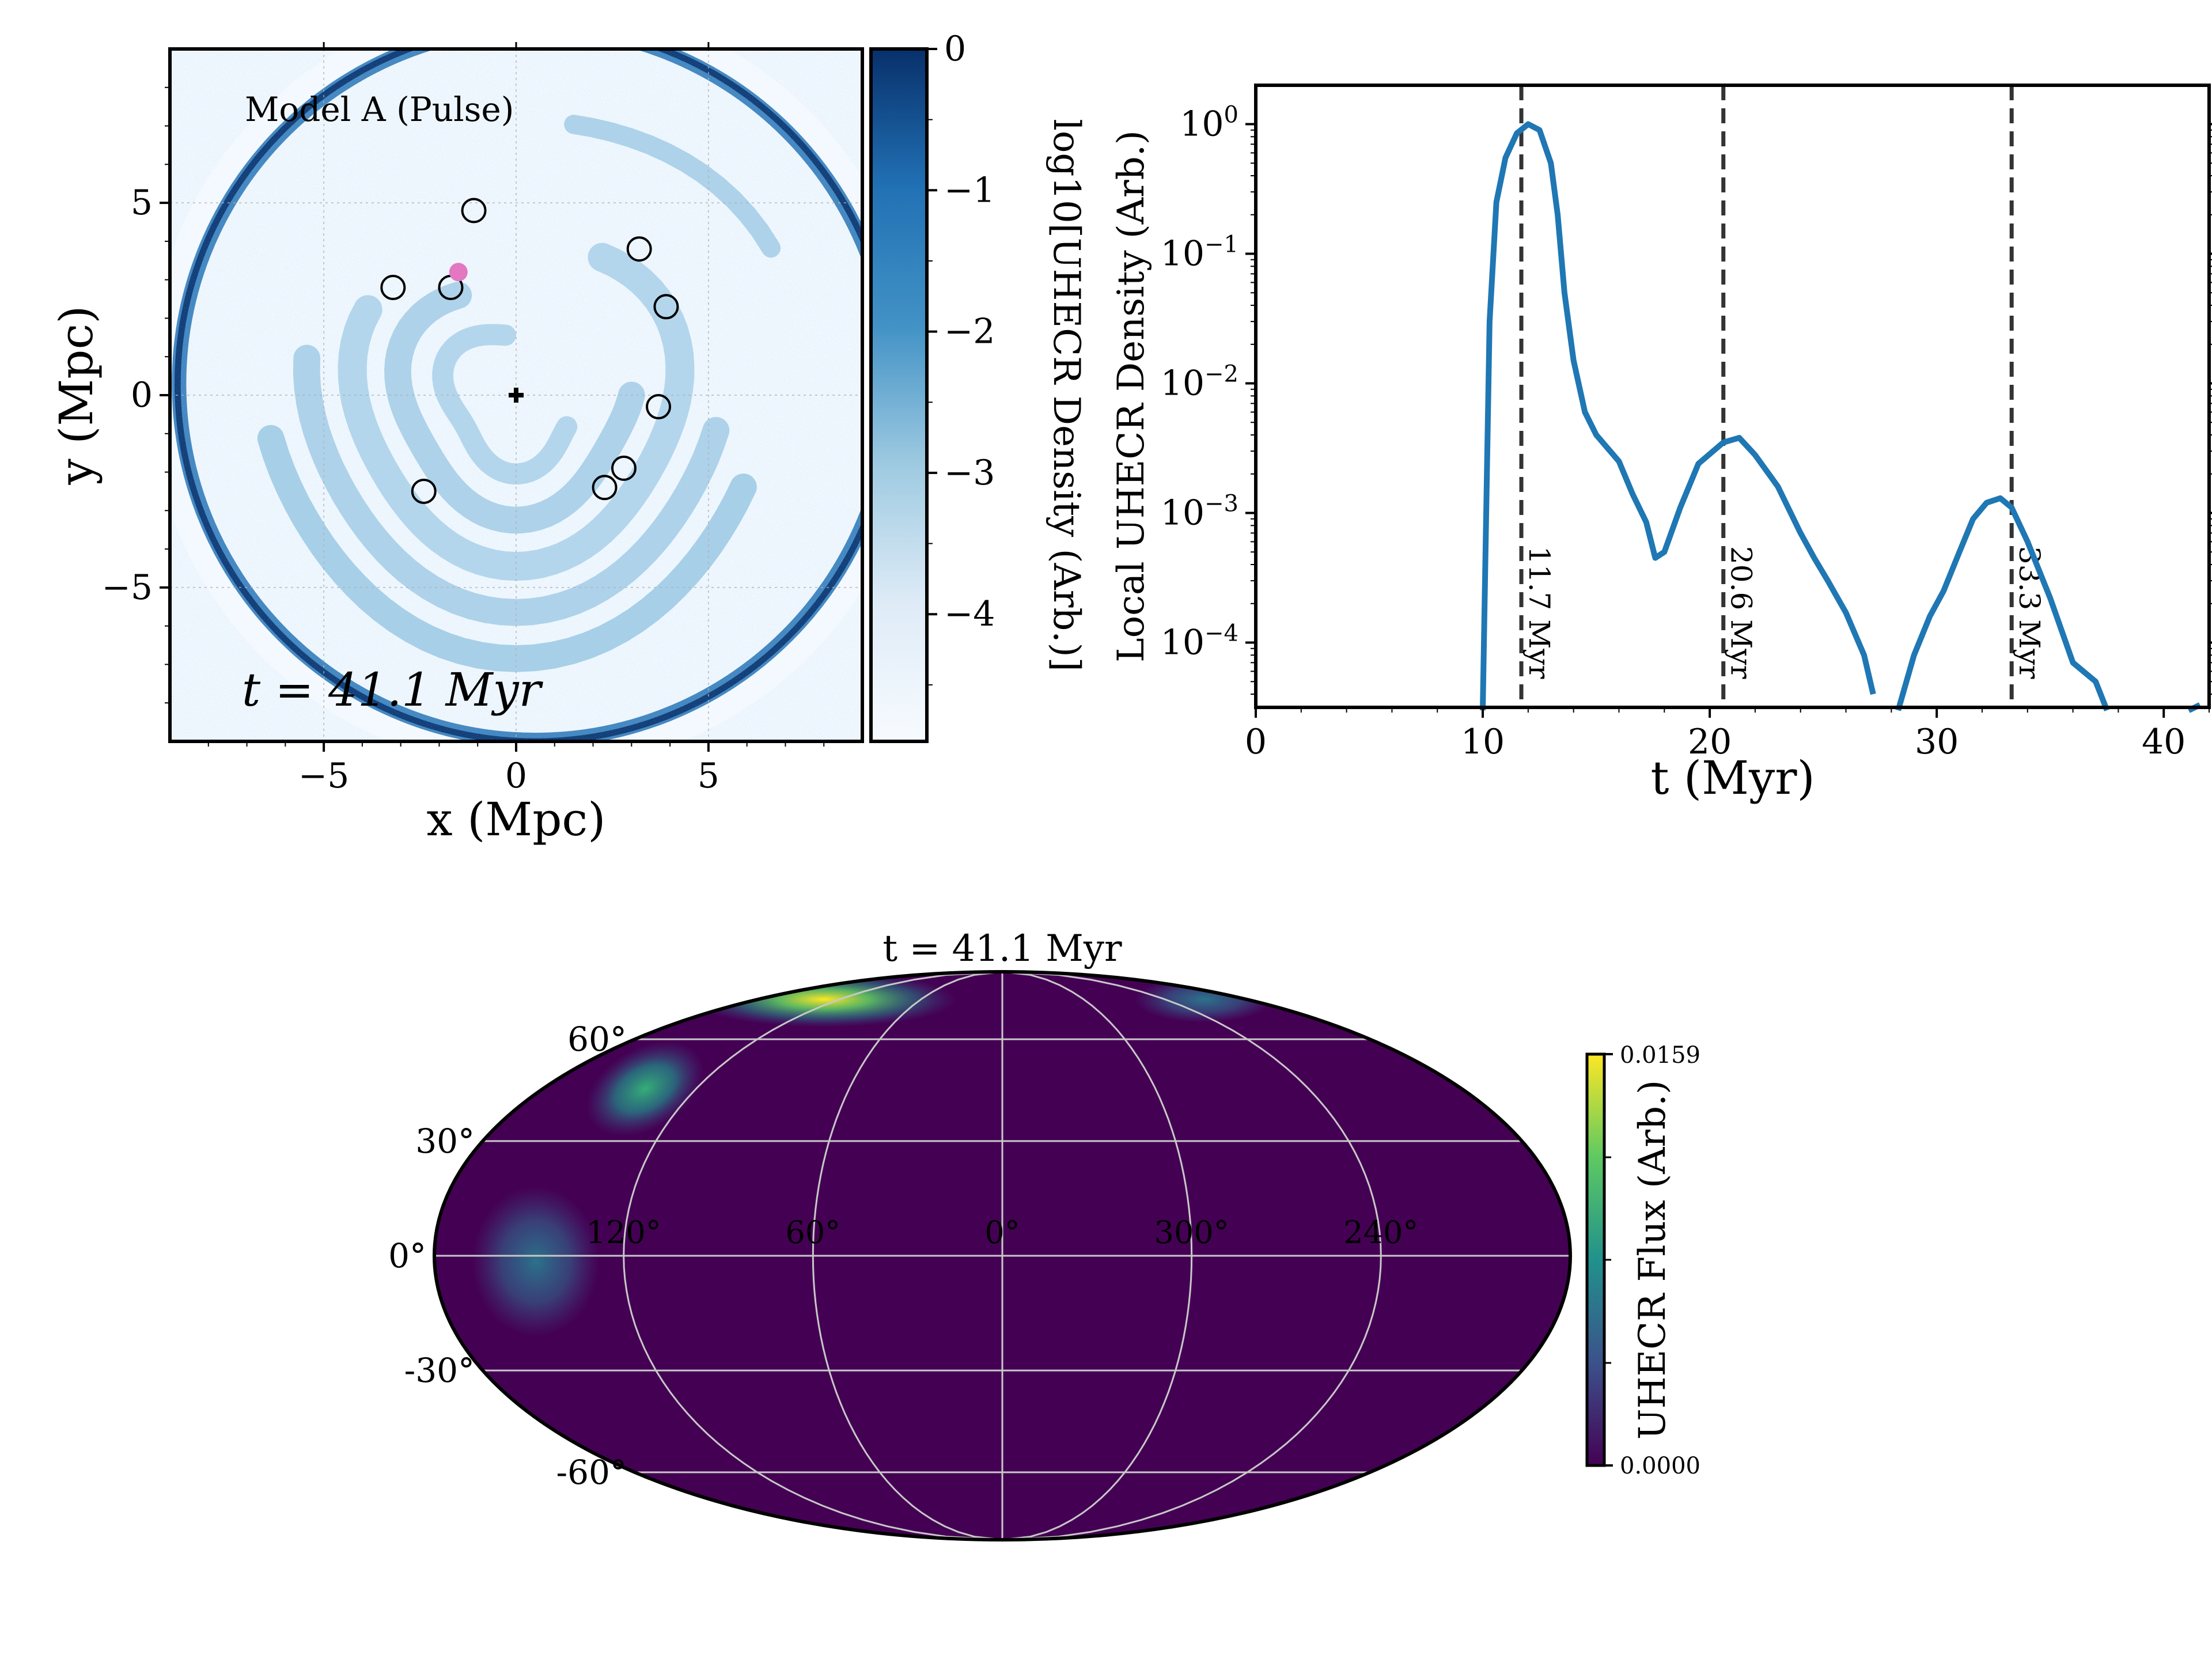 The image size is (2212, 1659). Describe the element at coordinates (529, 351) in the screenshot. I see `source-markers` at that location.